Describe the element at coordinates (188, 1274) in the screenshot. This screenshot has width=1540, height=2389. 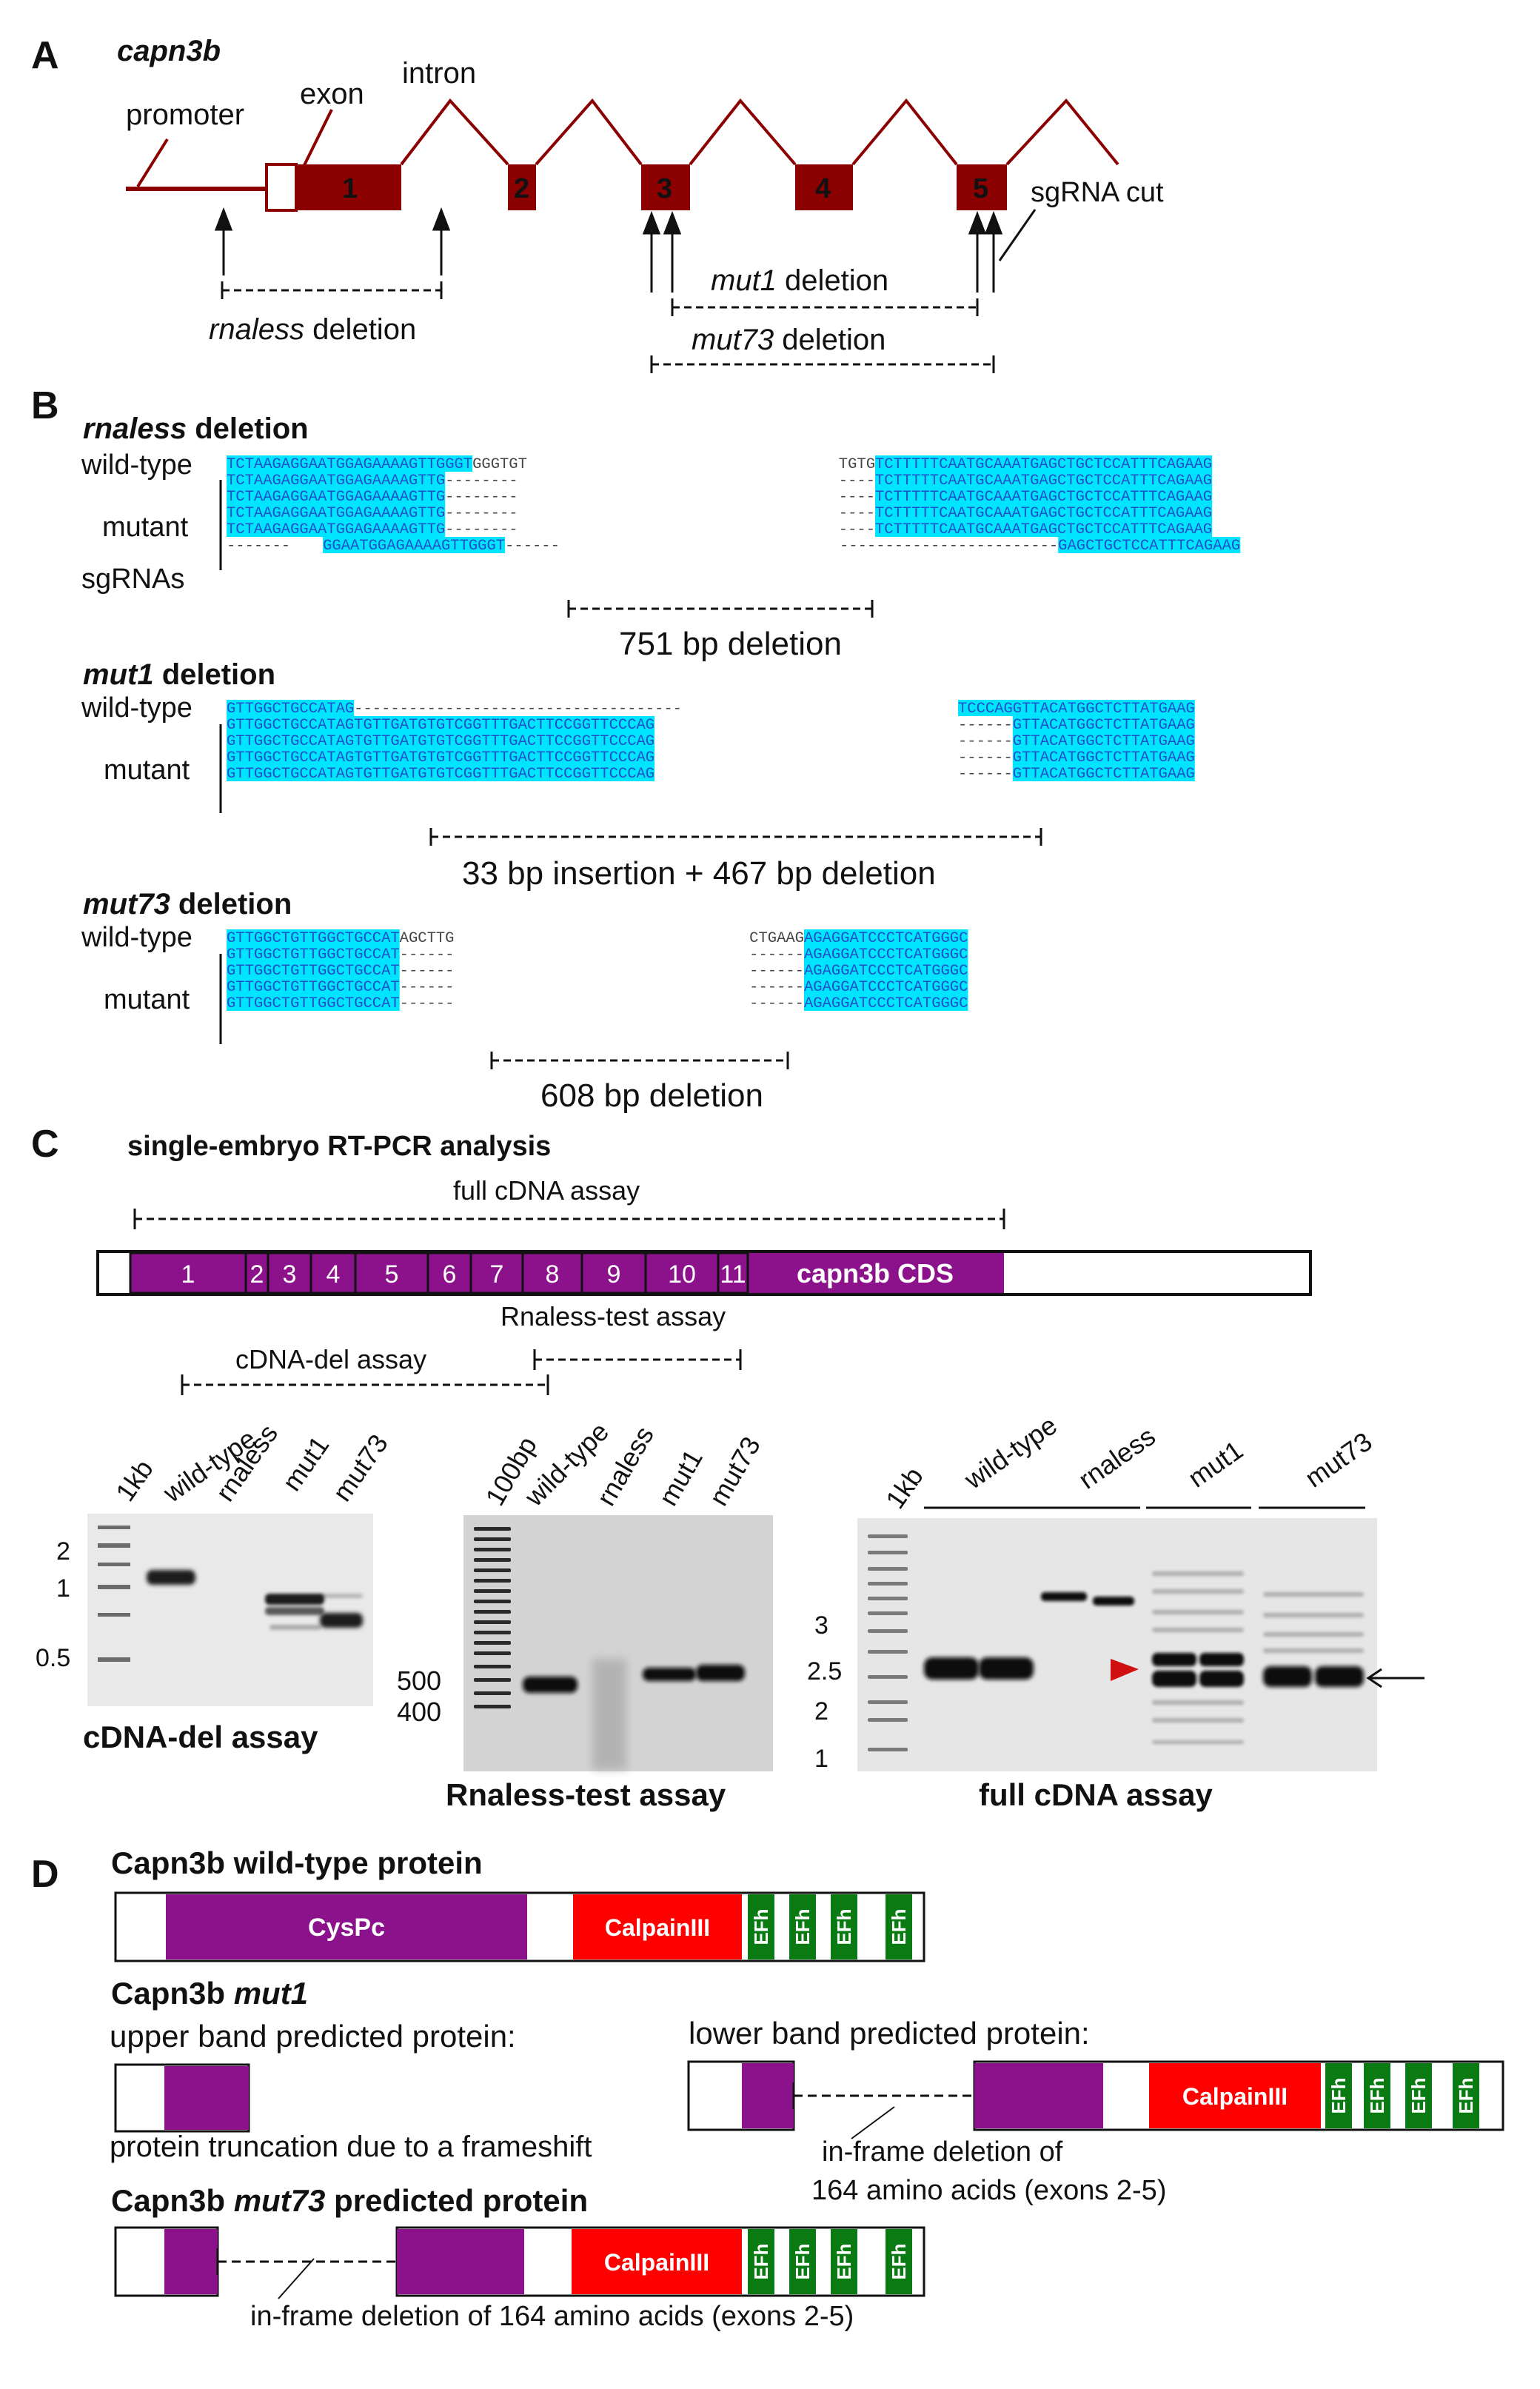
I see `cds-exon-number: 1` at that location.